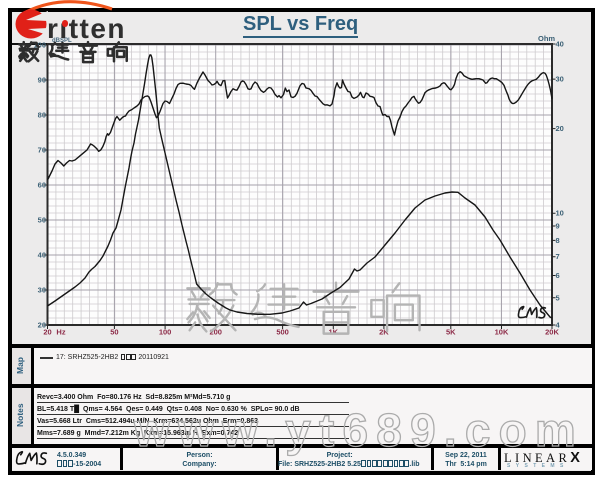 Image resolution: width=600 pixels, height=480 pixels. I want to click on svg-text: 500, so click(282, 332).